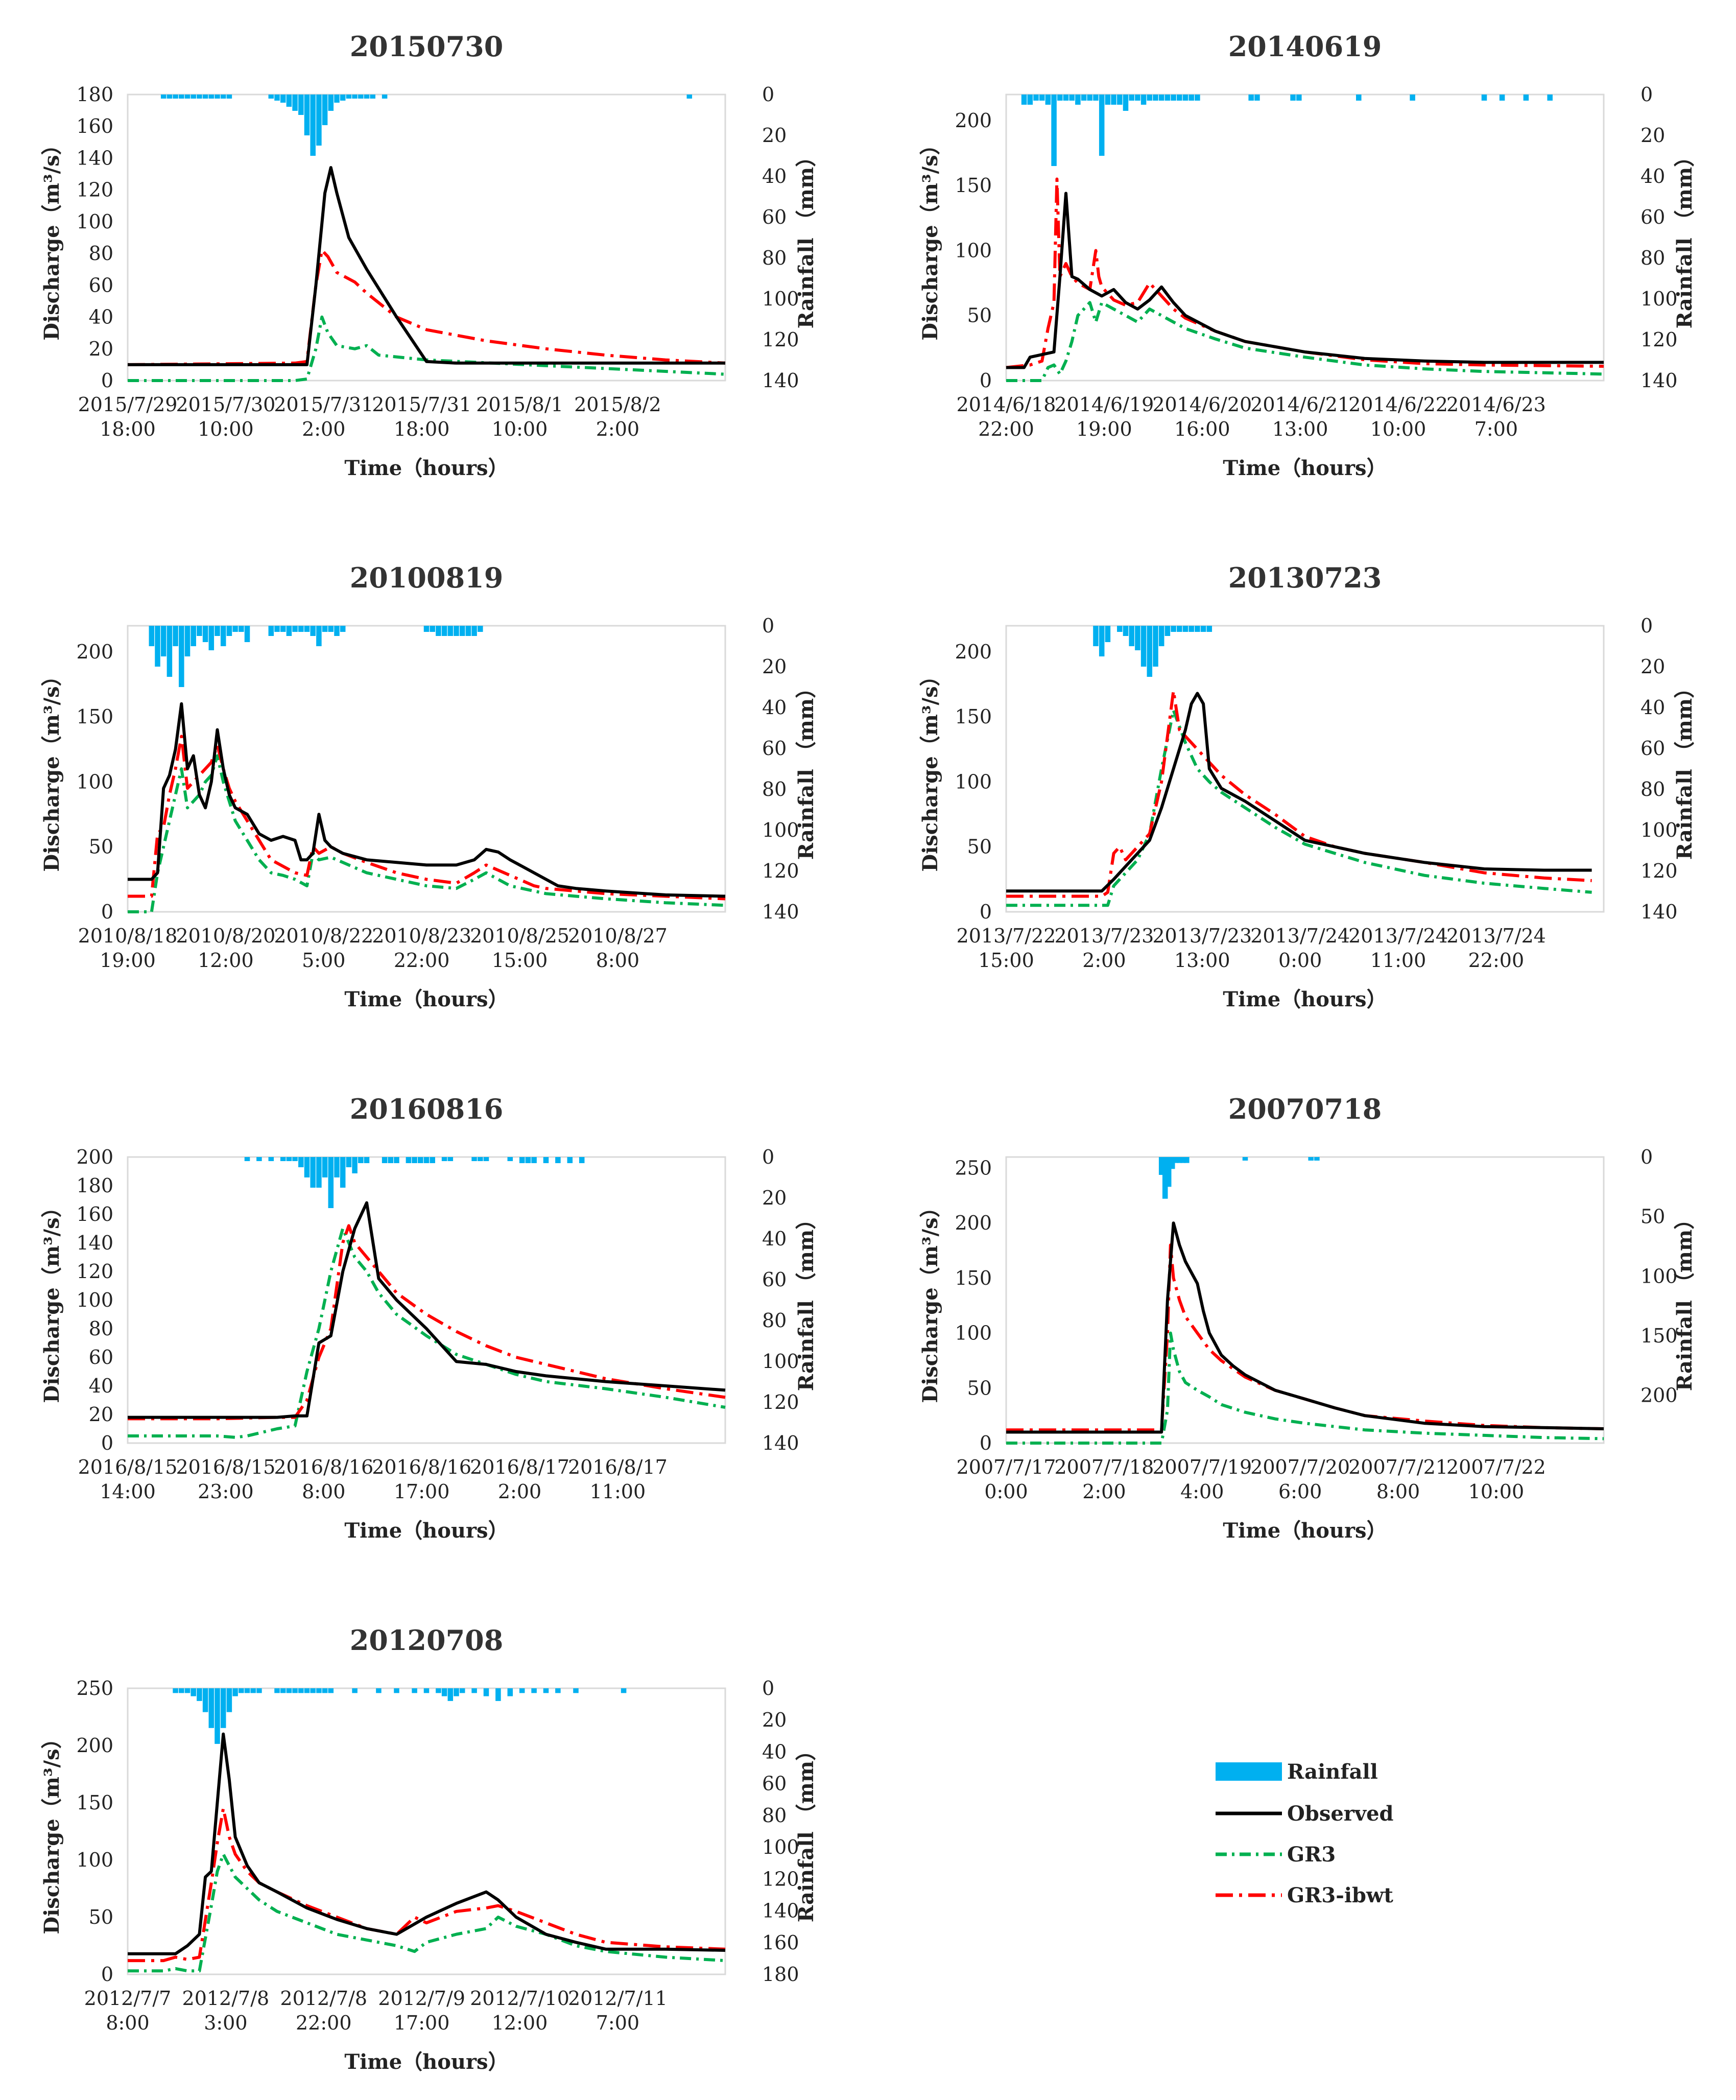 The width and height of the screenshot is (1736, 2100). What do you see at coordinates (1659, 299) in the screenshot?
I see `y2-tick-label: 100` at bounding box center [1659, 299].